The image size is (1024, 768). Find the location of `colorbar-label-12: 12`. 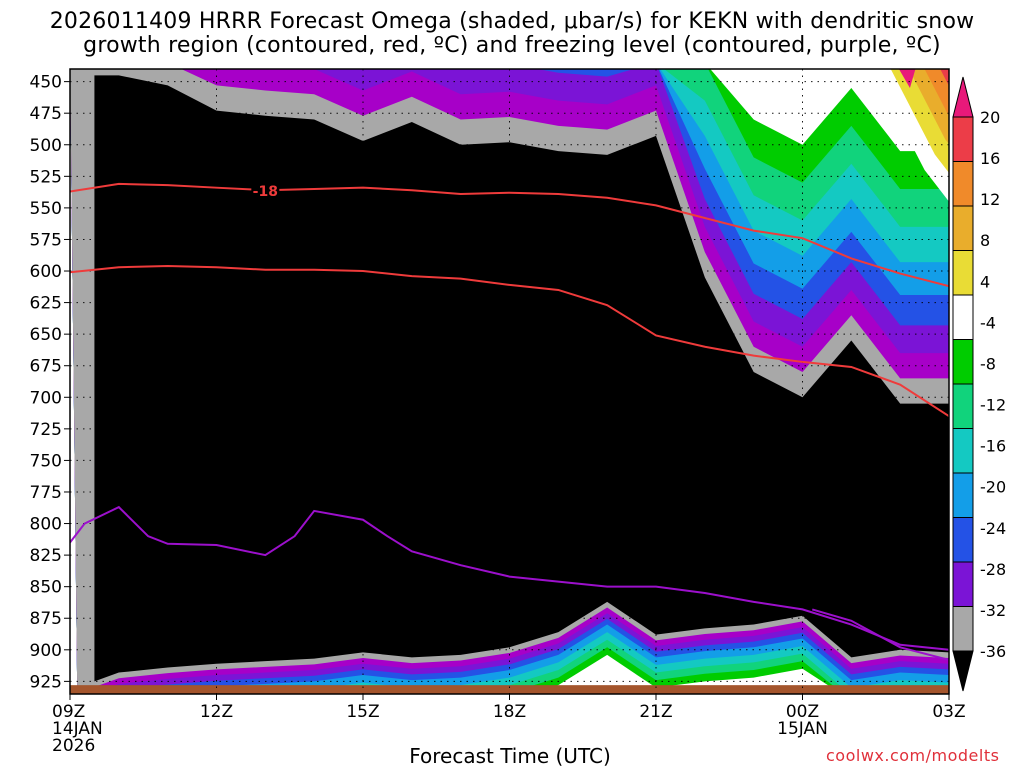

colorbar-label-12: 12 is located at coordinates (990, 199).